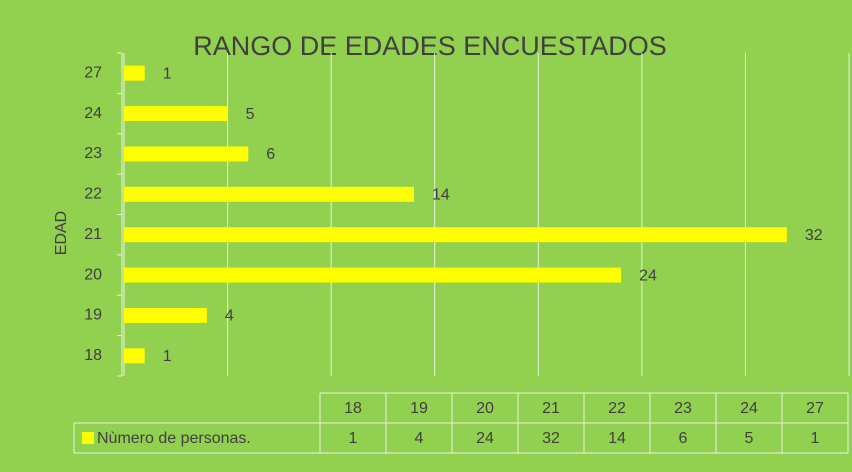 The width and height of the screenshot is (852, 472). Describe the element at coordinates (683, 438) in the screenshot. I see `table-value: 6` at that location.